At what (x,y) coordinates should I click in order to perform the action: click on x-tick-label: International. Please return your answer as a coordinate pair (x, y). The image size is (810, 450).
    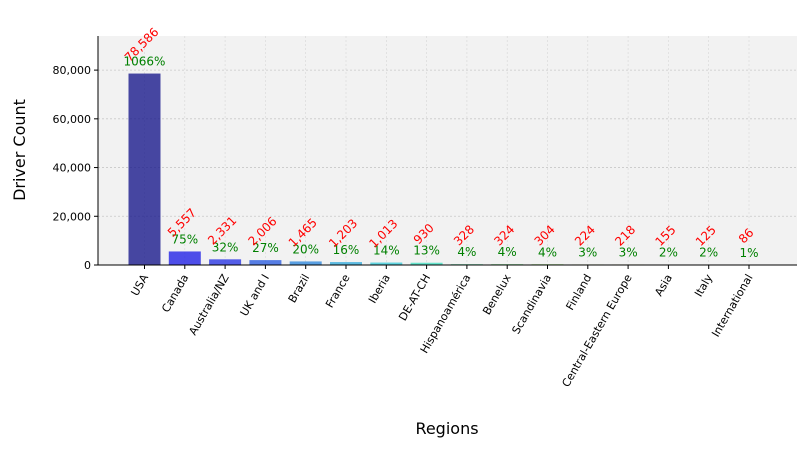
    Looking at the image, I should click on (732, 305).